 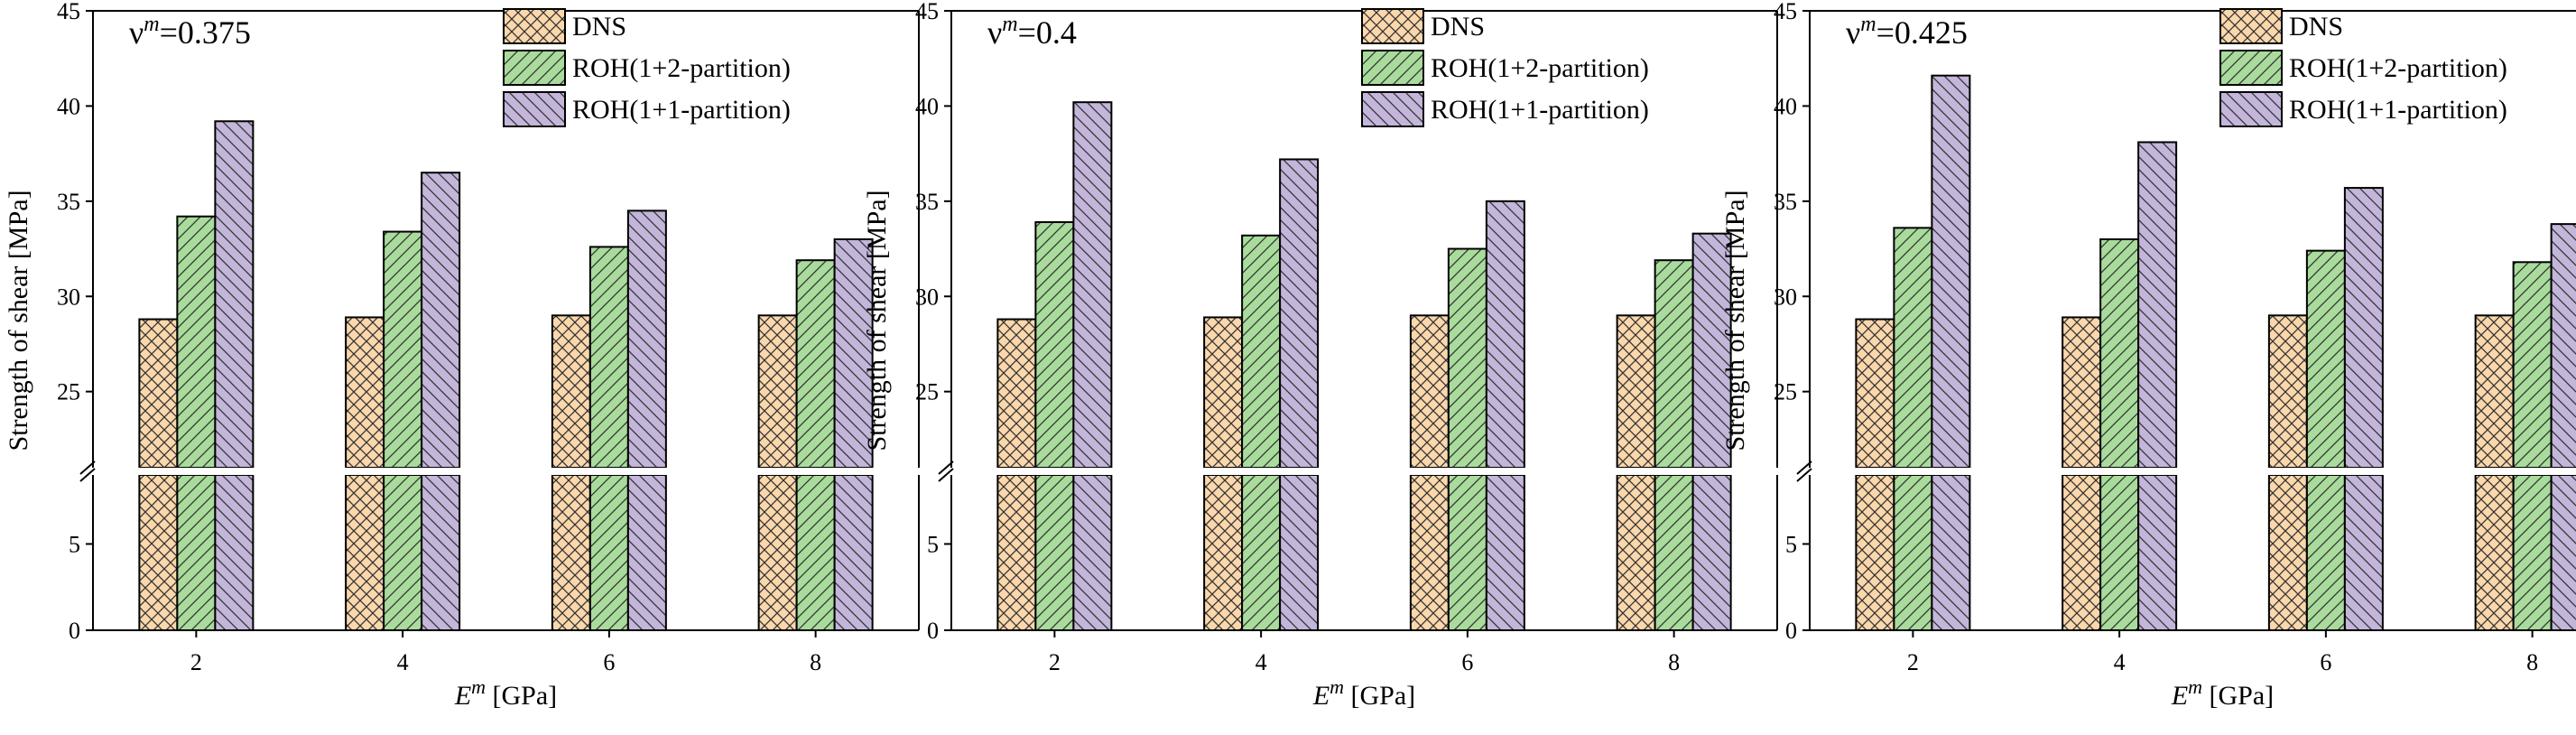 What do you see at coordinates (609, 662) in the screenshot?
I see `x-tick-label: 6` at bounding box center [609, 662].